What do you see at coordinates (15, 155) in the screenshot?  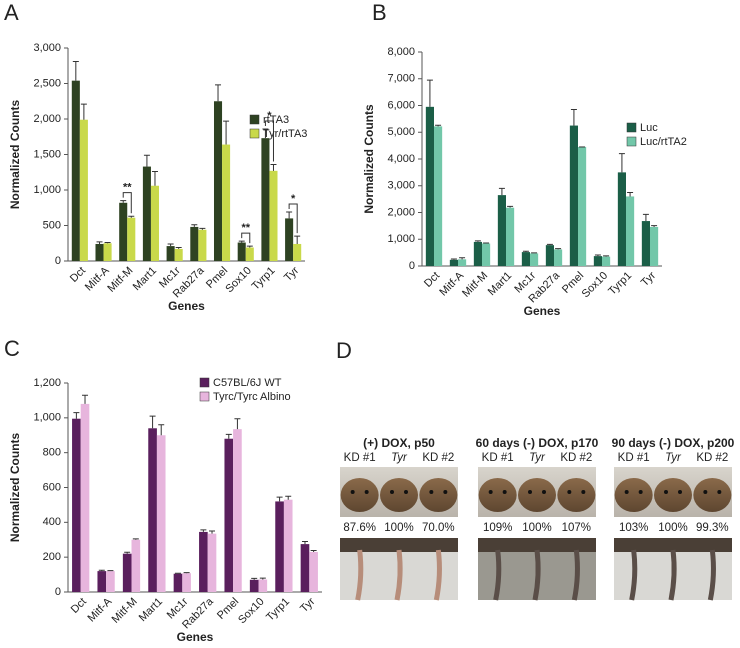 I see `y-axis-title: Normalized Counts` at bounding box center [15, 155].